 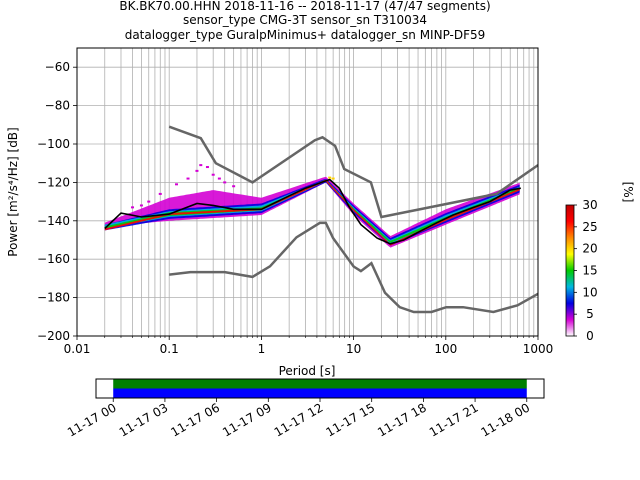 I want to click on colorbar-tick-label: 5, so click(x=590, y=314).